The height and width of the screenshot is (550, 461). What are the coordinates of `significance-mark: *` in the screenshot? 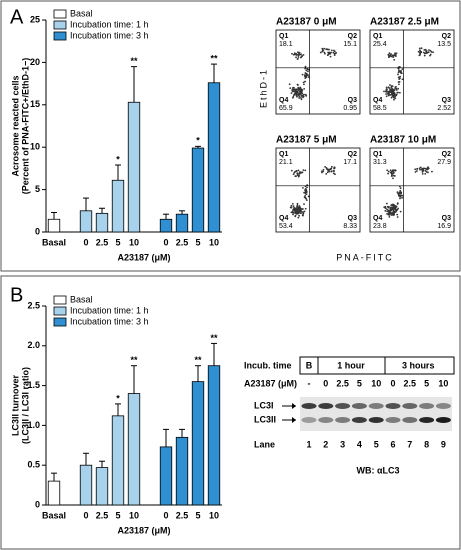 It's located at (198, 141).